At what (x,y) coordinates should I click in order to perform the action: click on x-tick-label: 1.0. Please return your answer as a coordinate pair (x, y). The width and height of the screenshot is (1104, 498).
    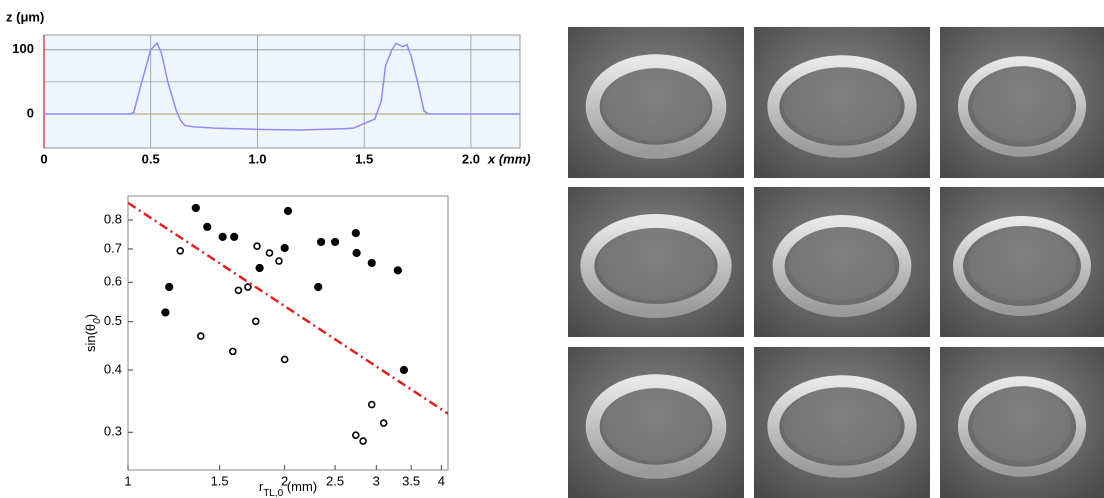
    Looking at the image, I should click on (257, 158).